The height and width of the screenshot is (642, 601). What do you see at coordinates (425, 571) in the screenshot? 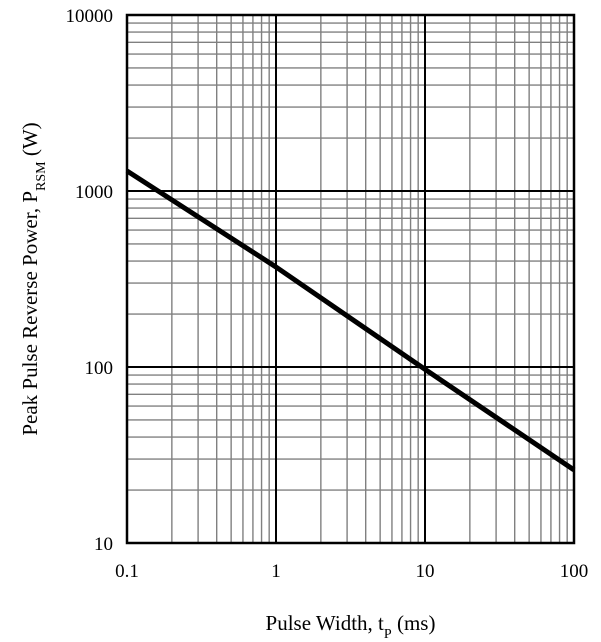
I see `x-tick-label: 10` at bounding box center [425, 571].